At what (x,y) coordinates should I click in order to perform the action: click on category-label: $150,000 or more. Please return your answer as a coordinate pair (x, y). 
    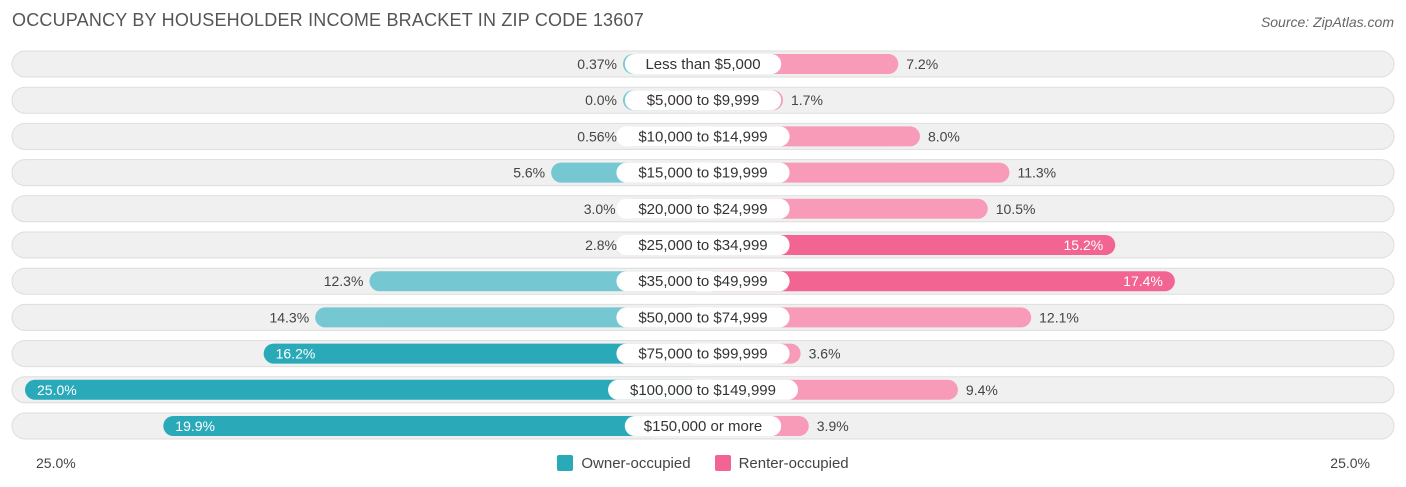
    Looking at the image, I should click on (703, 426).